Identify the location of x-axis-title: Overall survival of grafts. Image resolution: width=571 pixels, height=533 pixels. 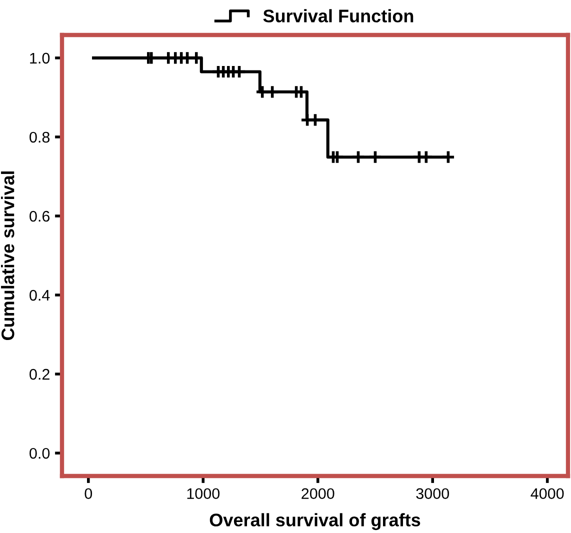
(315, 521).